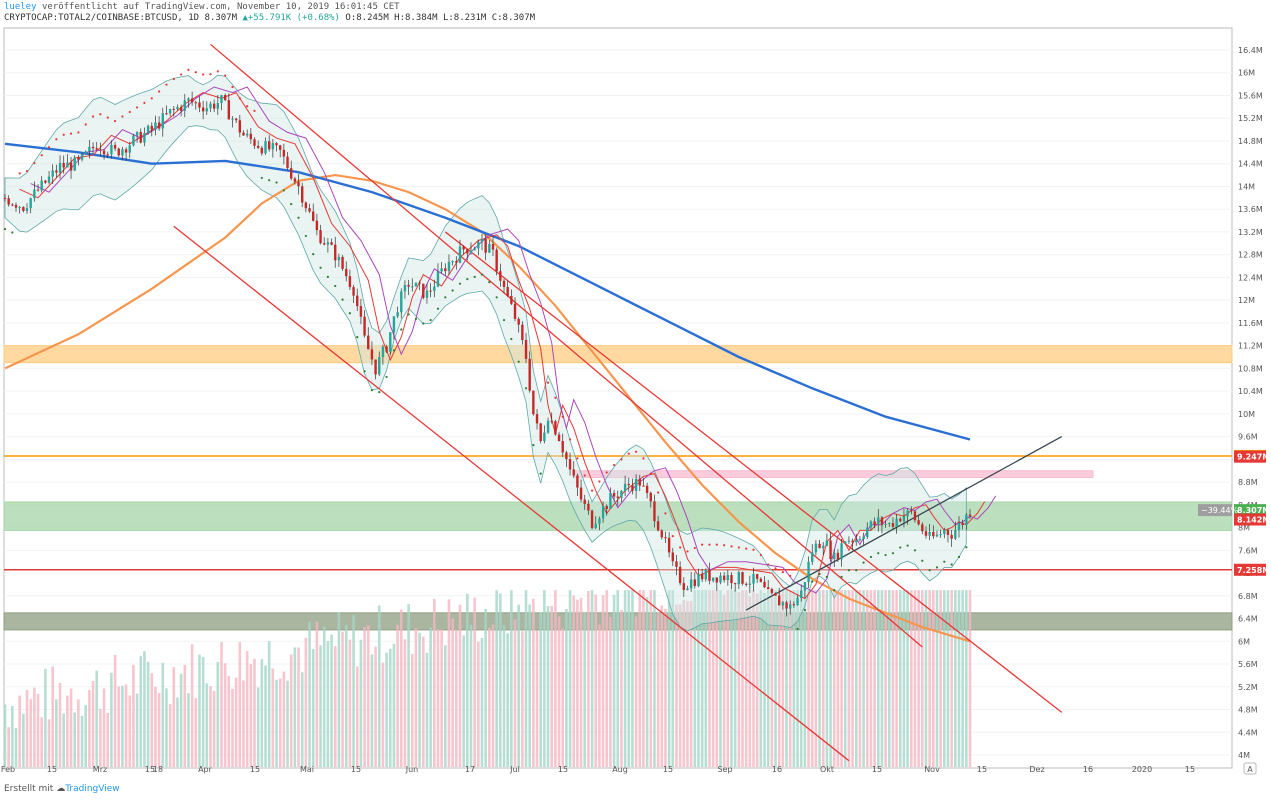 The image size is (1271, 800). What do you see at coordinates (205, 769) in the screenshot?
I see `x-tick-label: Apr` at bounding box center [205, 769].